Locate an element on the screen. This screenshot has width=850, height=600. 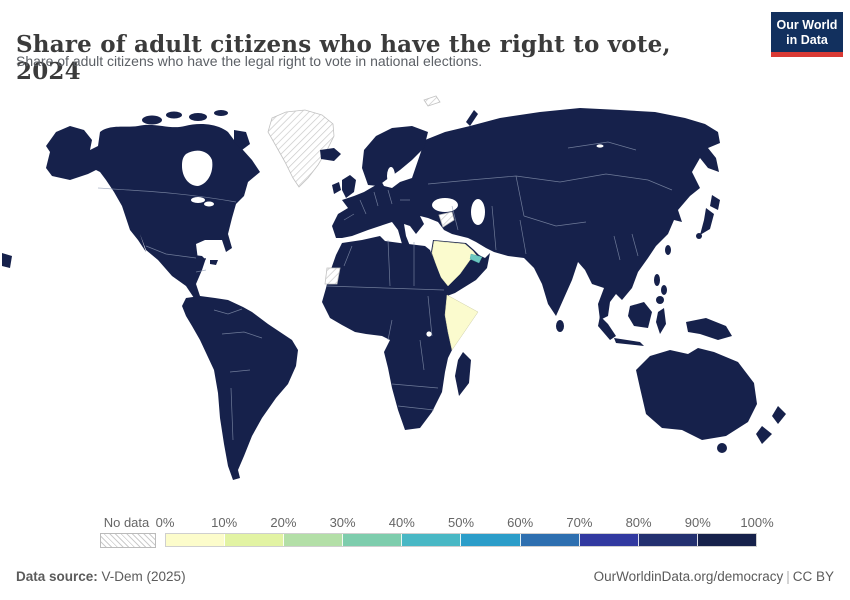
legend-tick-30%: 30% is located at coordinates (342, 522).